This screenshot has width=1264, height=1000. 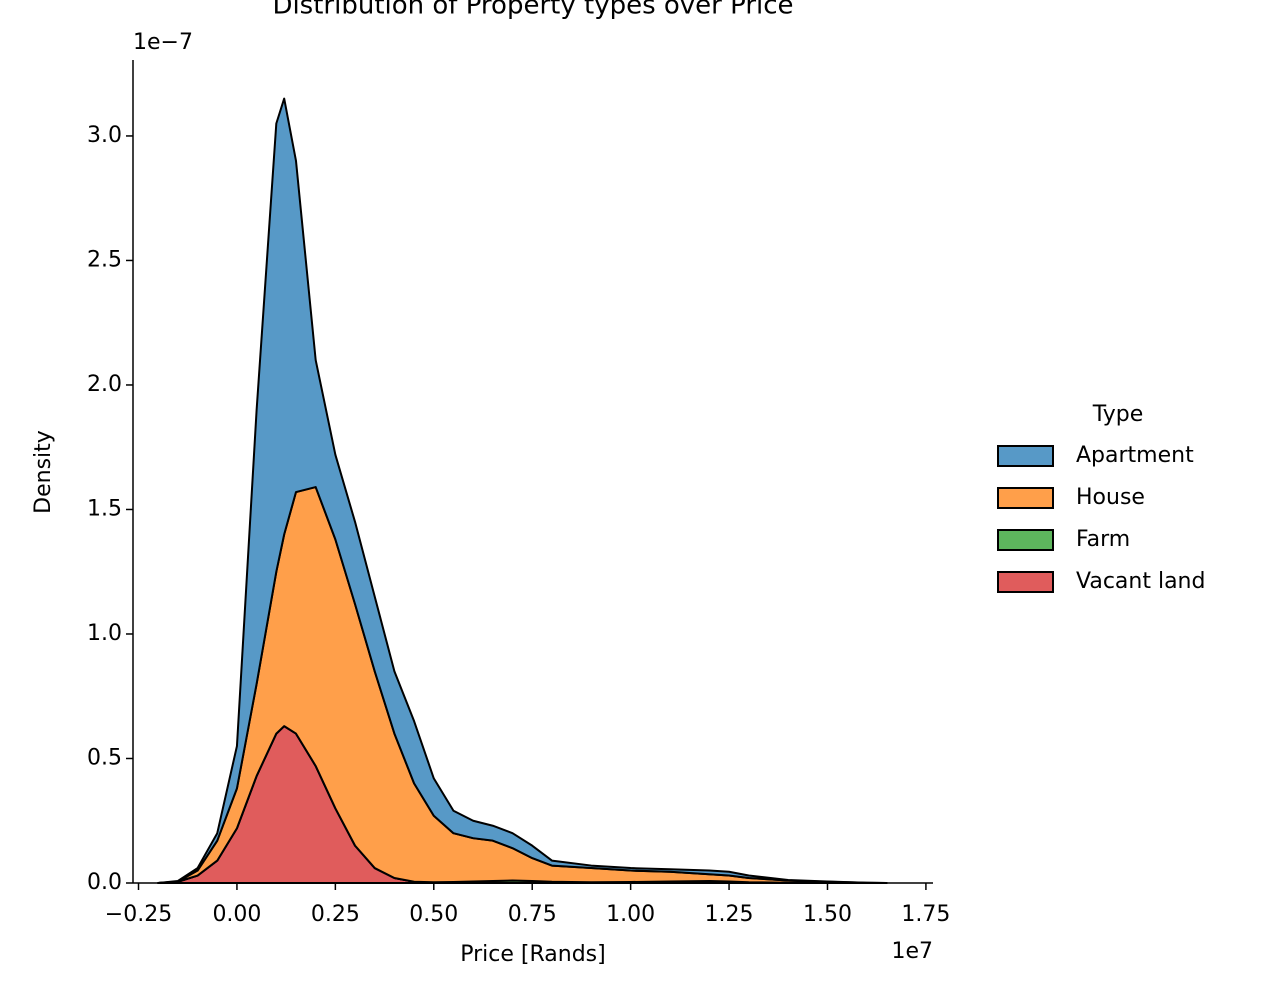 What do you see at coordinates (1110, 497) in the screenshot?
I see `legend-label: House` at bounding box center [1110, 497].